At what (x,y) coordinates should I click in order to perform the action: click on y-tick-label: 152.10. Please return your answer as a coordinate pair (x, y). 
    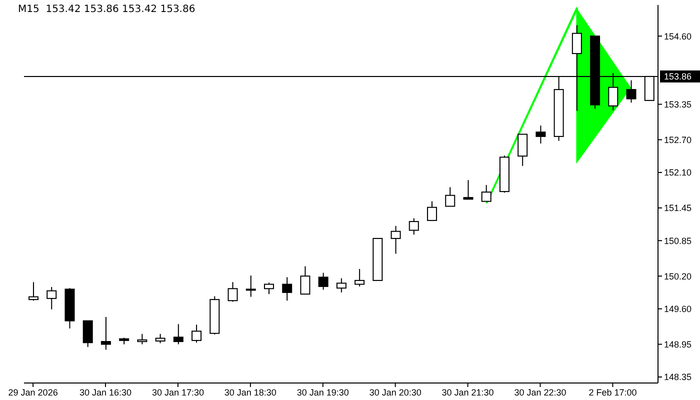
    Looking at the image, I should click on (678, 173).